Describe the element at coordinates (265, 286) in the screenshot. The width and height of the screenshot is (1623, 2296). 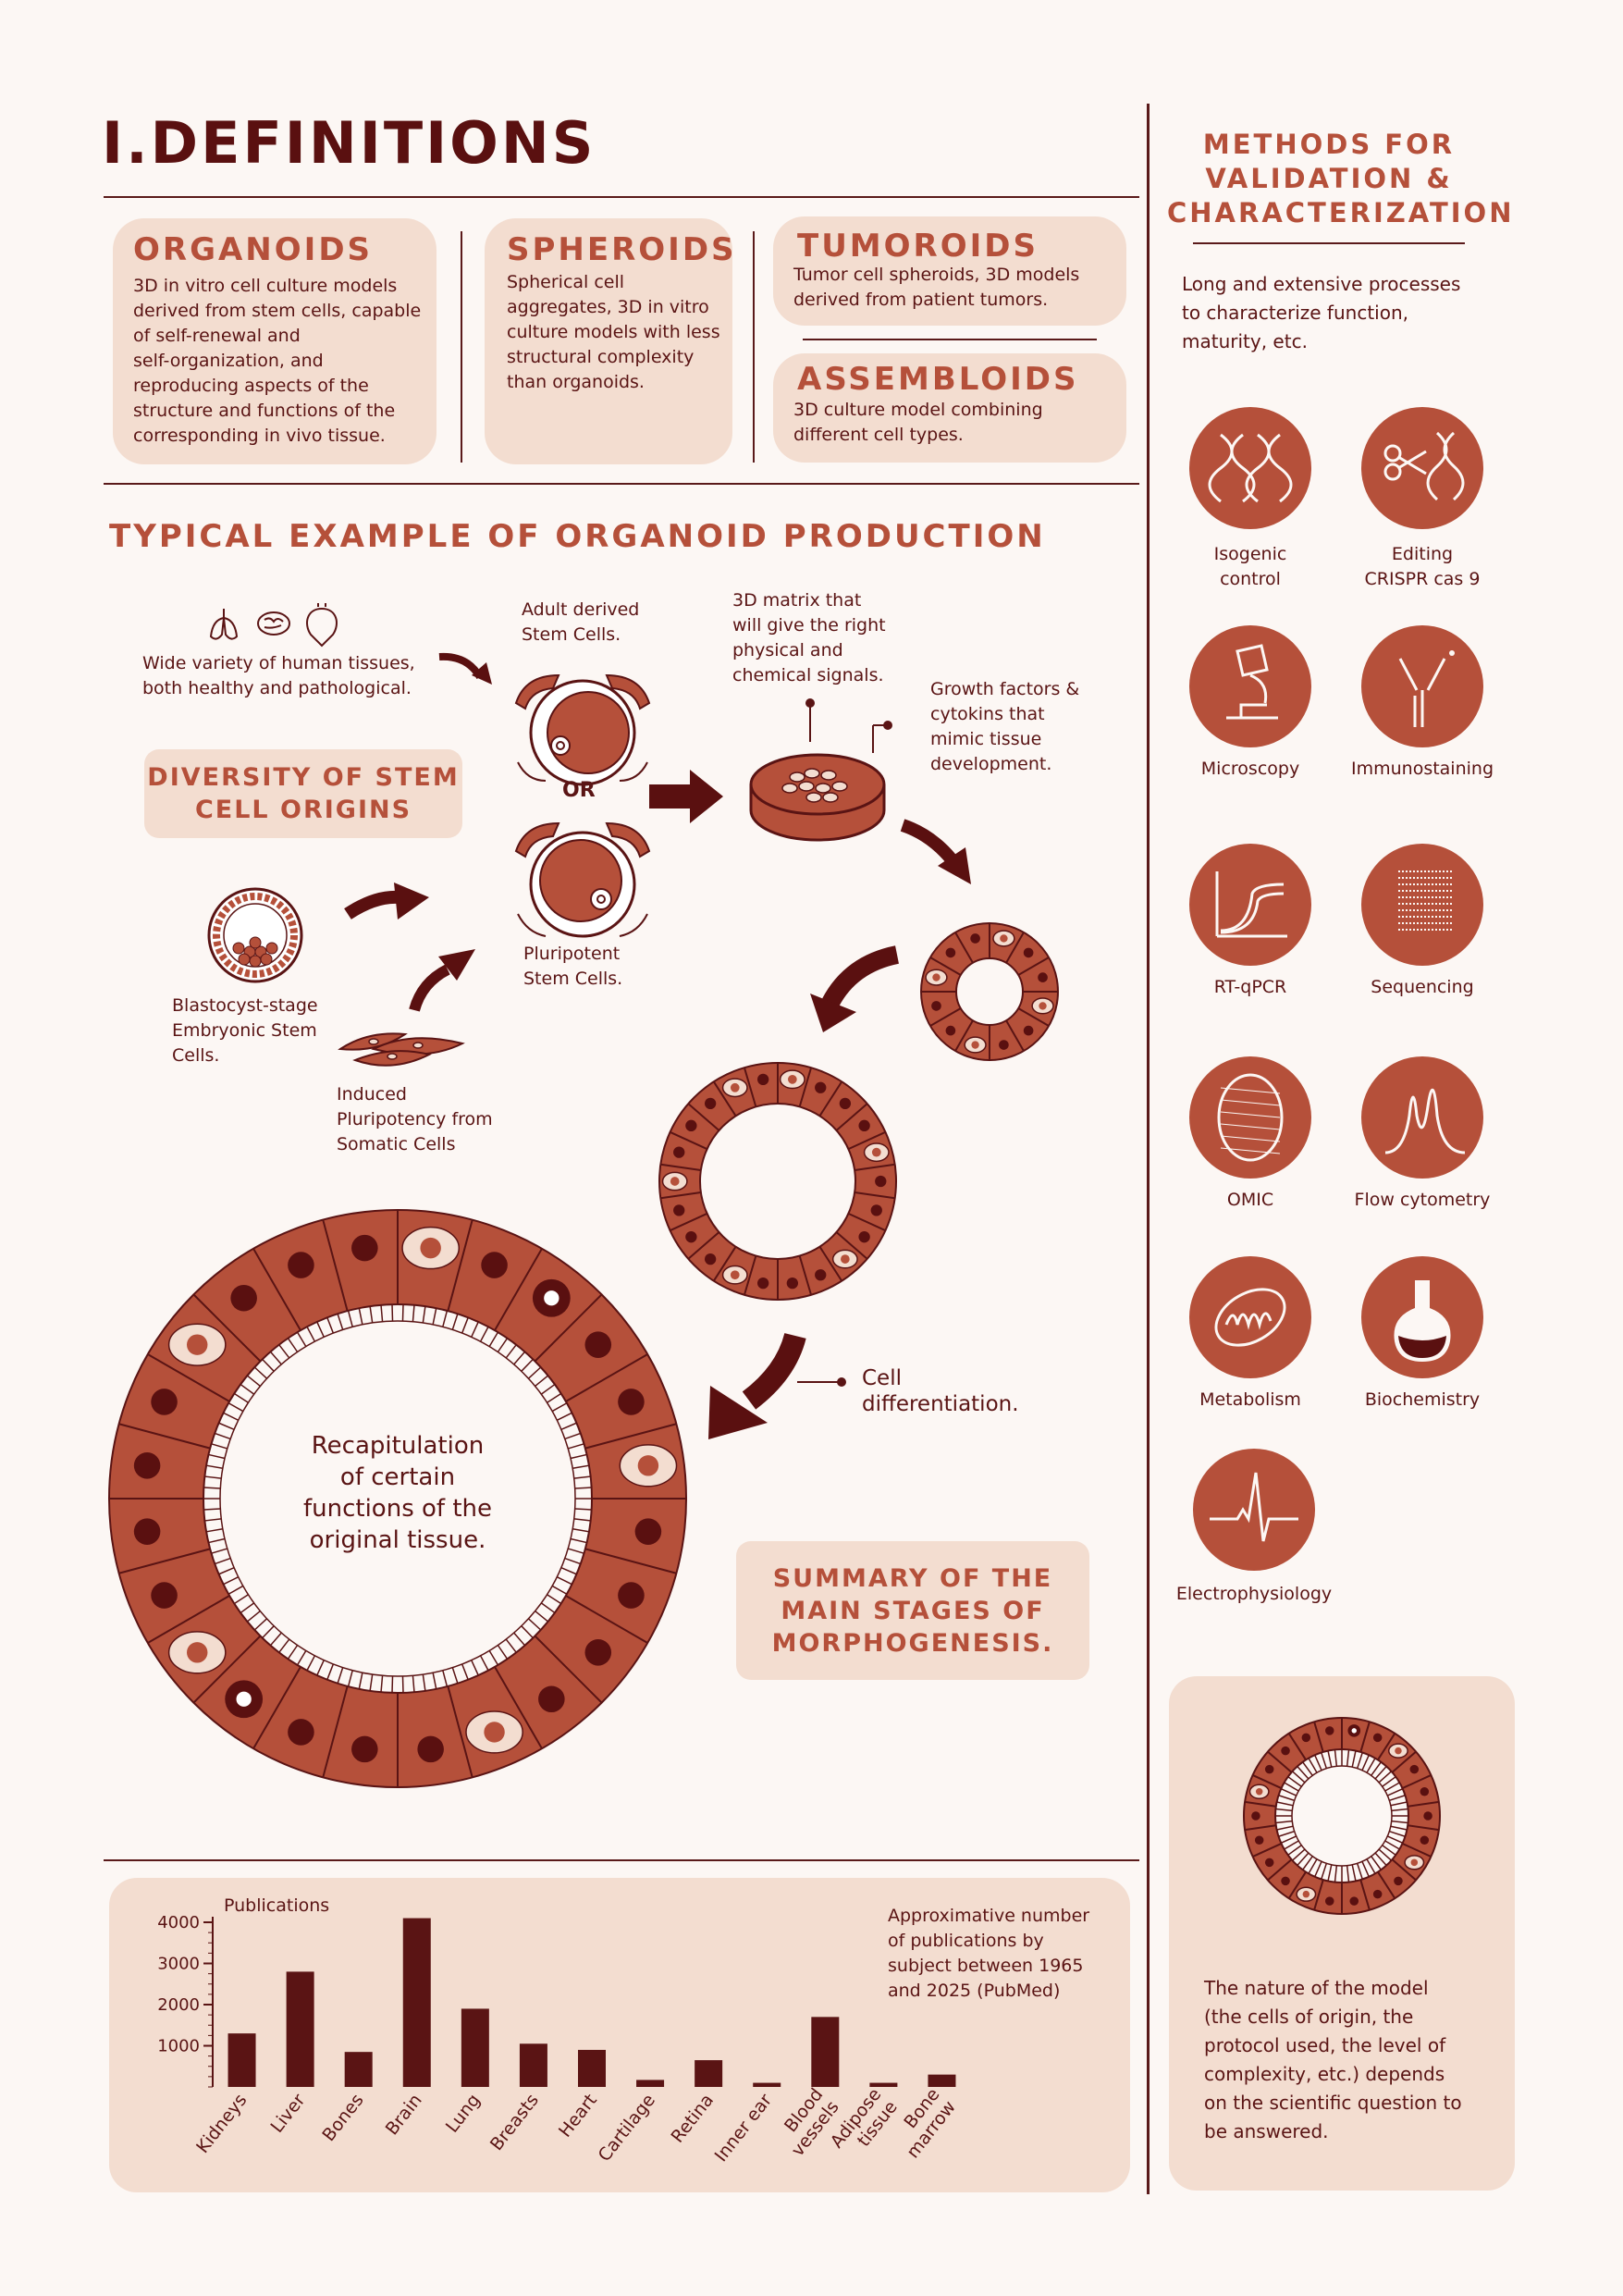
I see `text-line: 3D in vitro cell culture models` at that location.